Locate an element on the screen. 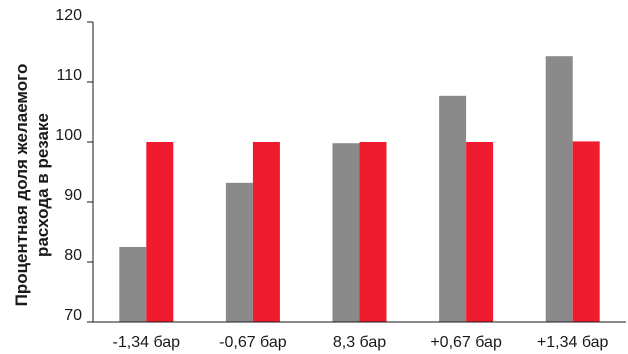  x-category-label: +1,34 бар is located at coordinates (573, 342).